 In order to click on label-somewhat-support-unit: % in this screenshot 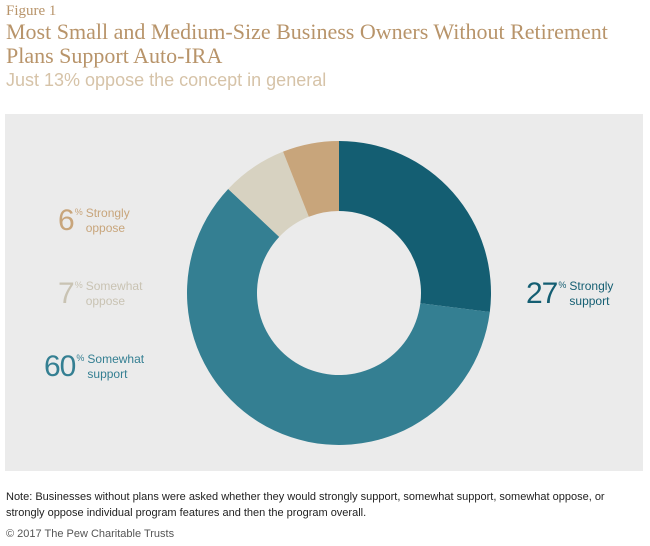, I will do `click(80, 358)`.